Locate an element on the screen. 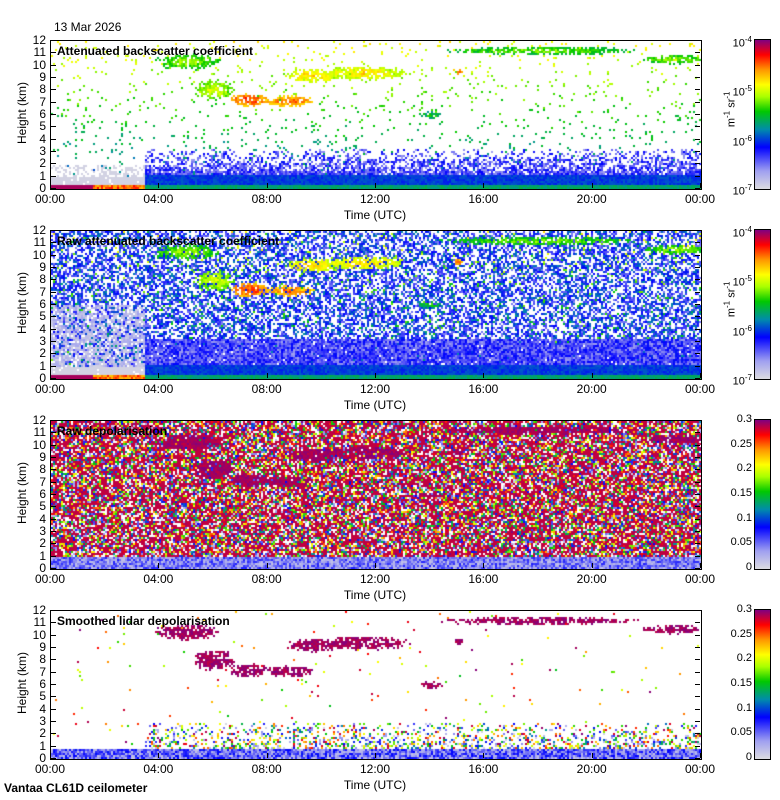 This screenshot has height=800, width=780. colorbar-tick-label: 0.05 is located at coordinates (741, 542).